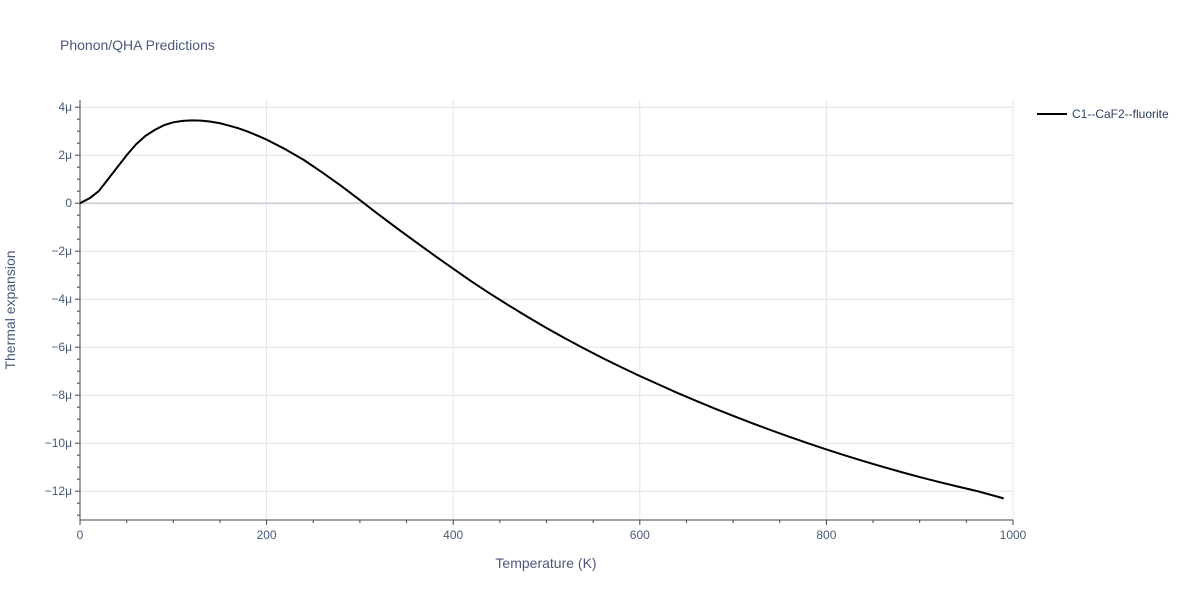 Image resolution: width=1200 pixels, height=600 pixels. Describe the element at coordinates (65, 155) in the screenshot. I see `y-tick-label: 2μ` at that location.